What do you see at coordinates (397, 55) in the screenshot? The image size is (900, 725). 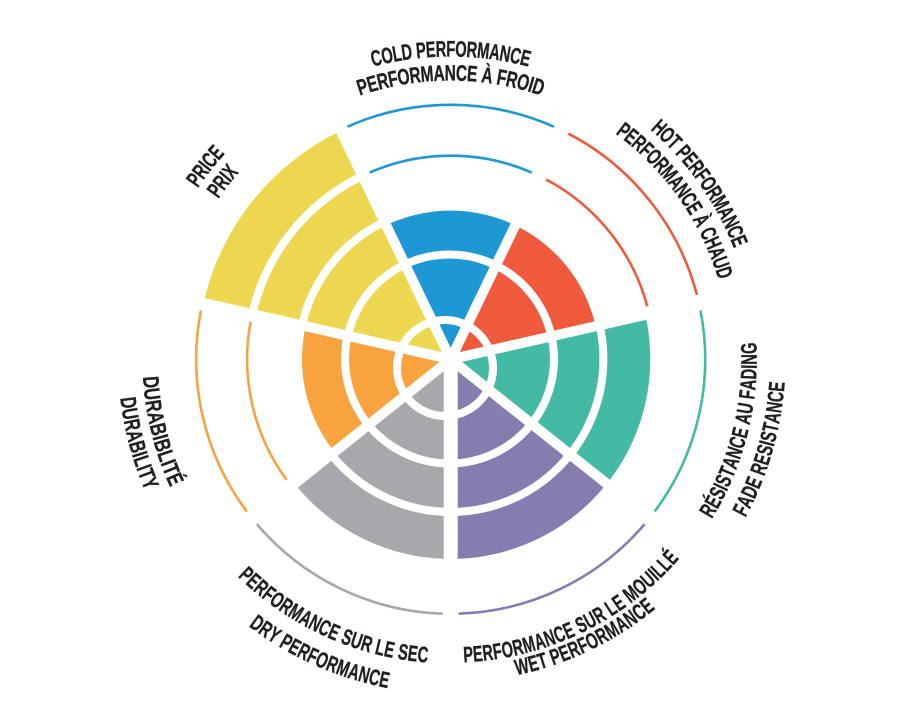 I see `svg-text: L` at bounding box center [397, 55].